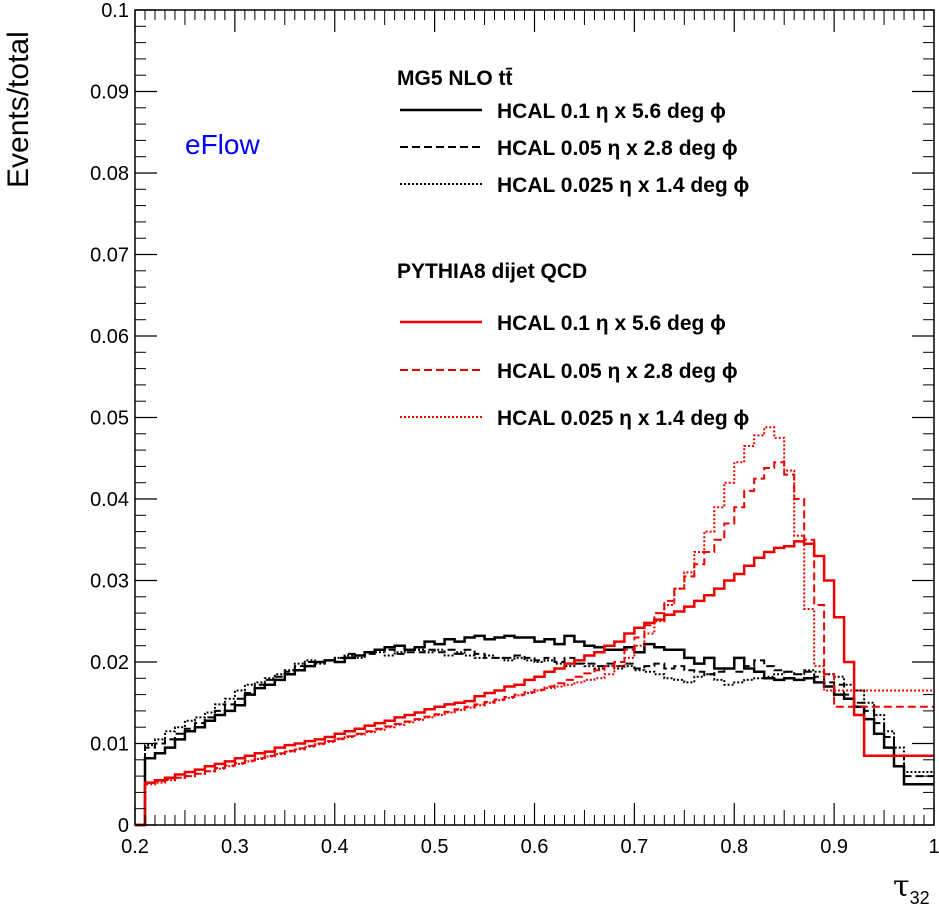  Describe the element at coordinates (734, 847) in the screenshot. I see `x-tick-label: 0.8` at that location.